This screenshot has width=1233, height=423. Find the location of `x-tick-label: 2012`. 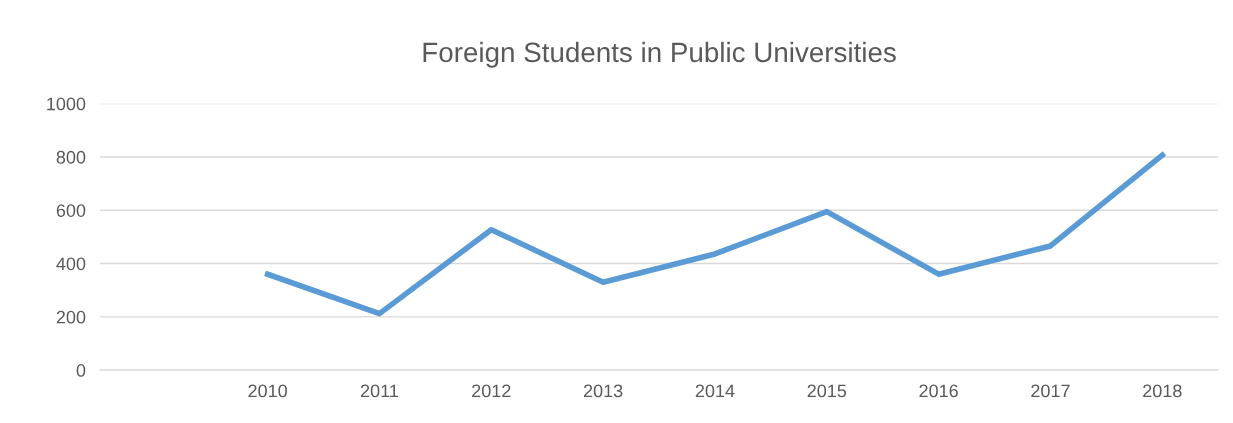

x-tick-label: 2012 is located at coordinates (491, 391).